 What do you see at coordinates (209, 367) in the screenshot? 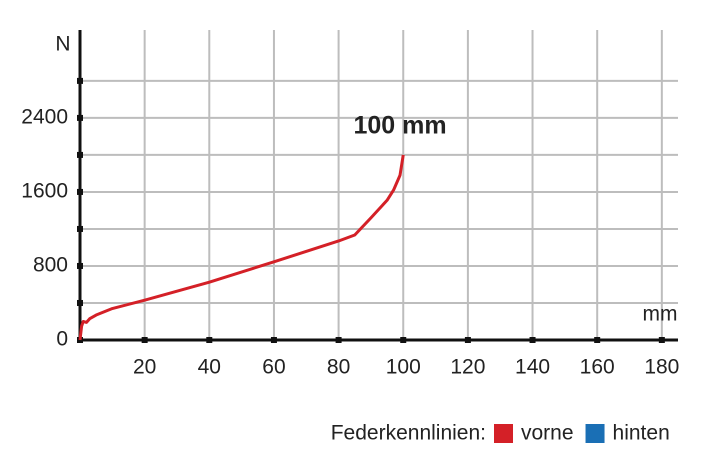
I see `x-tick-label: 40` at bounding box center [209, 367].